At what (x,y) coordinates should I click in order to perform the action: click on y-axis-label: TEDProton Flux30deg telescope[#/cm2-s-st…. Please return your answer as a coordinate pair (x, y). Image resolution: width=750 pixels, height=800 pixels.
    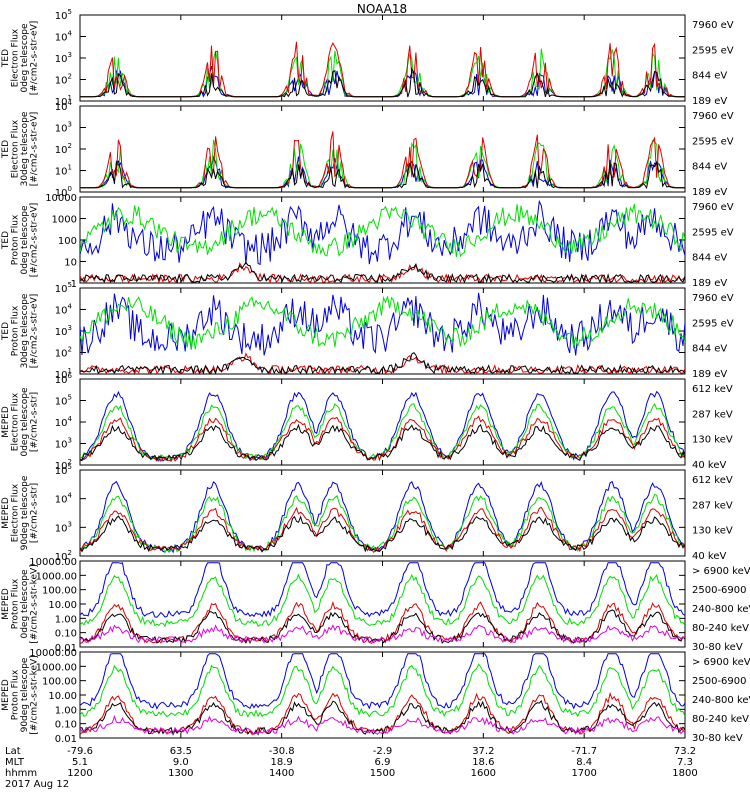
    Looking at the image, I should click on (20, 330).